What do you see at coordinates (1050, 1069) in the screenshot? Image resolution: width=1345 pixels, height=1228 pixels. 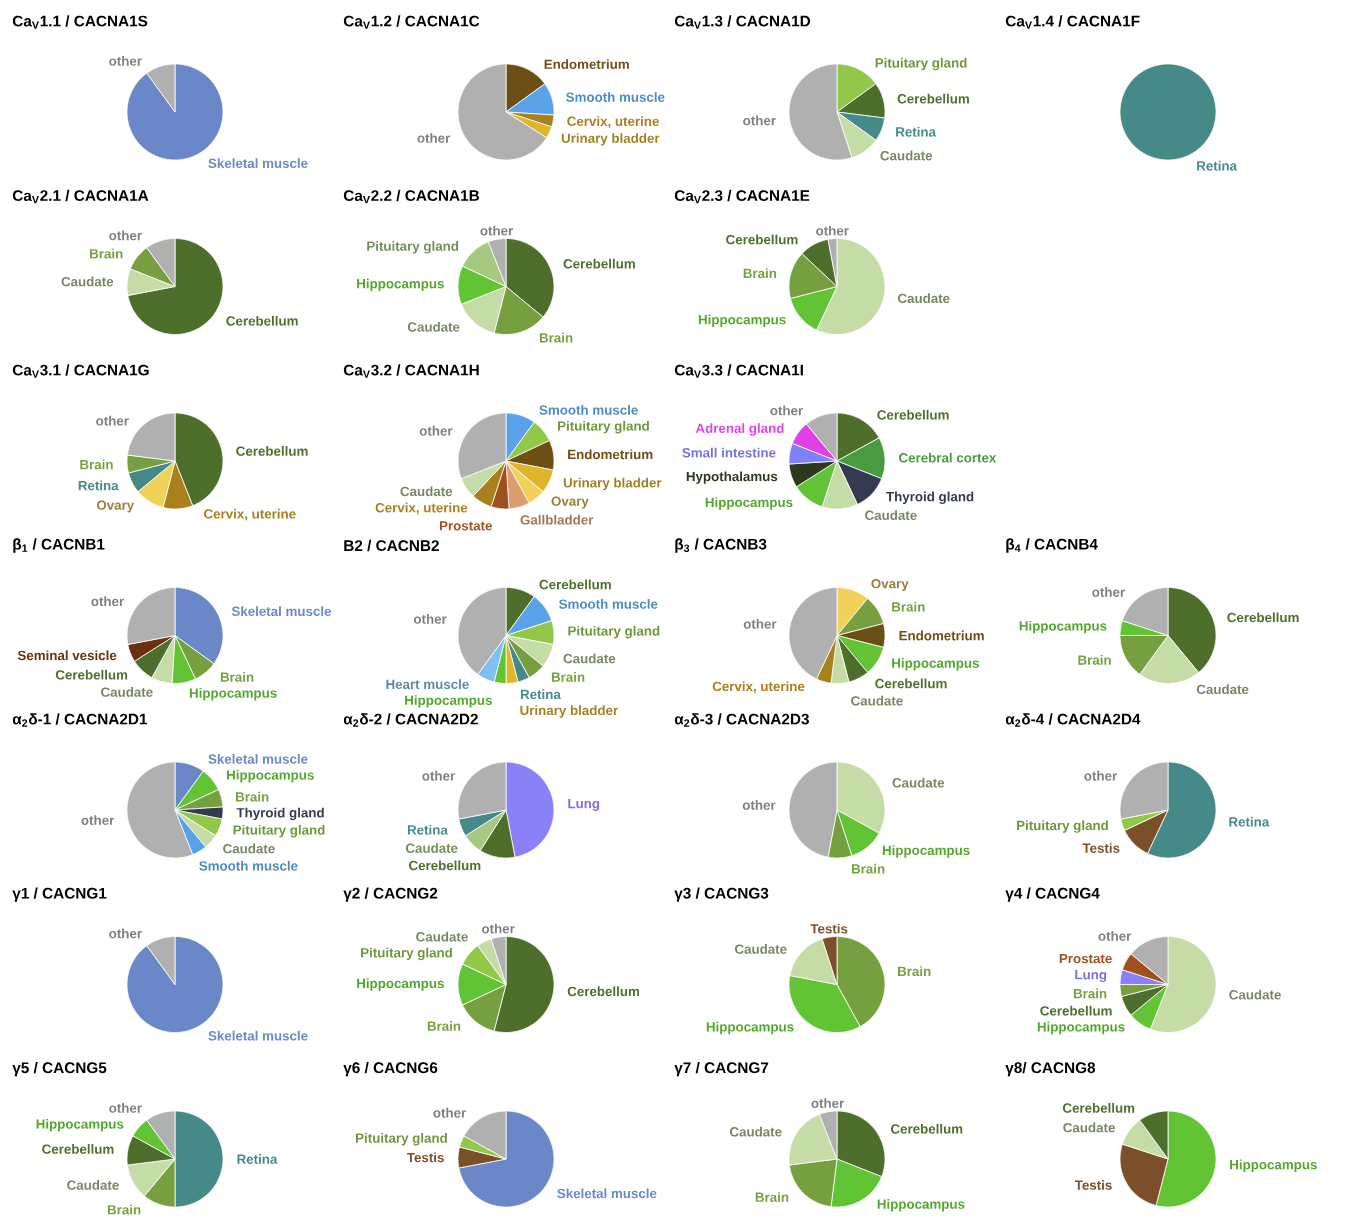 I see `chart-title: γ8/ CACNG8` at bounding box center [1050, 1069].